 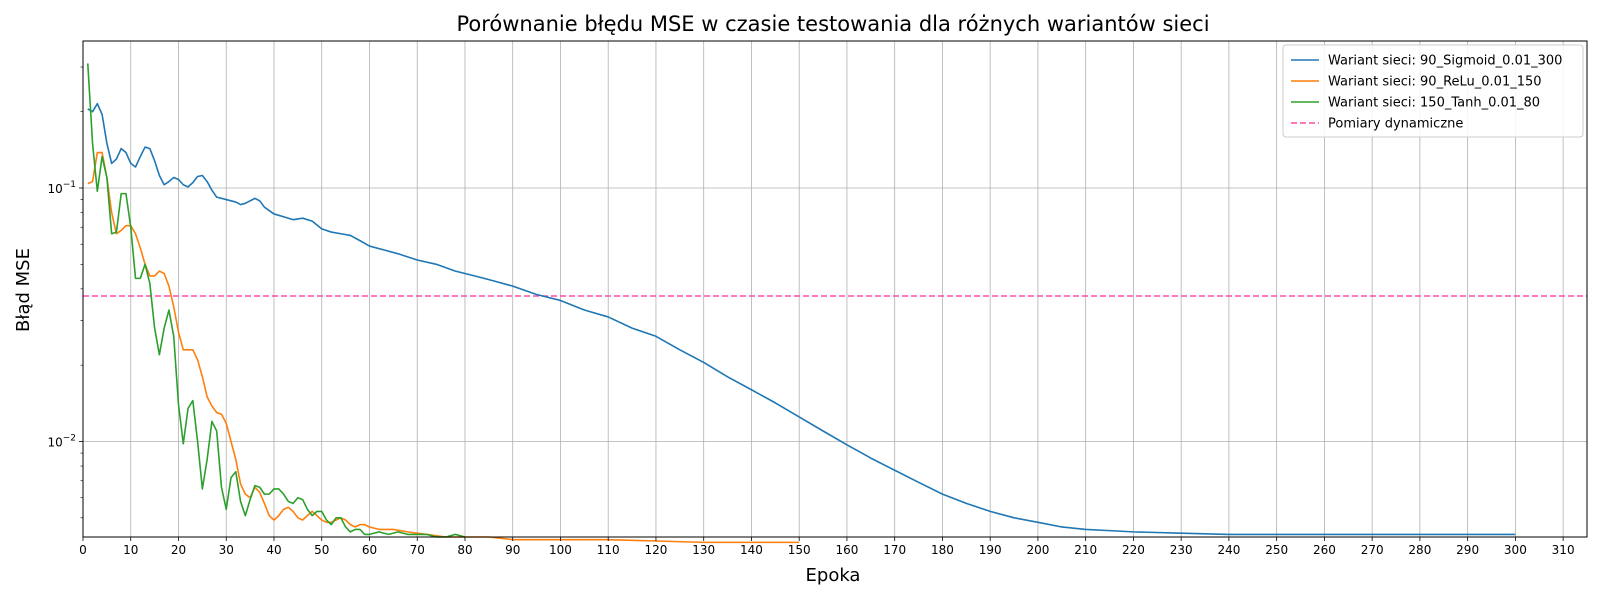 I want to click on legend-box, so click(x=1433, y=91).